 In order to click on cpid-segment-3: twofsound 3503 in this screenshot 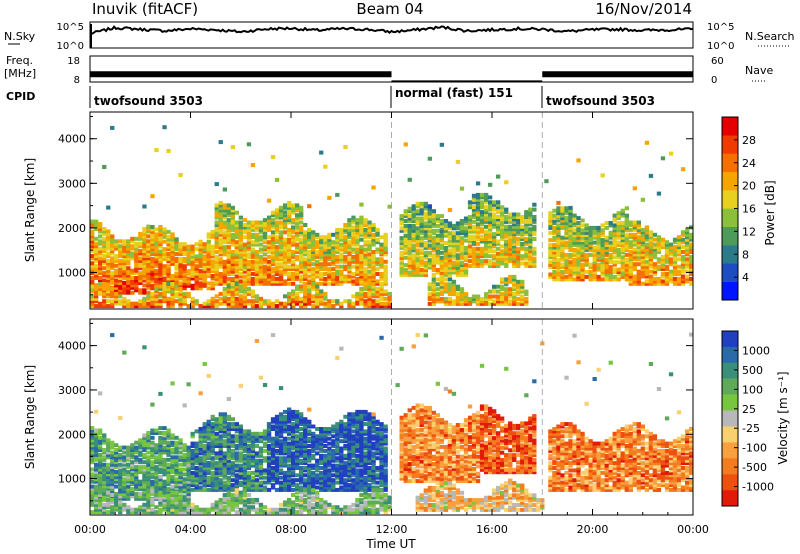, I will do `click(600, 101)`.